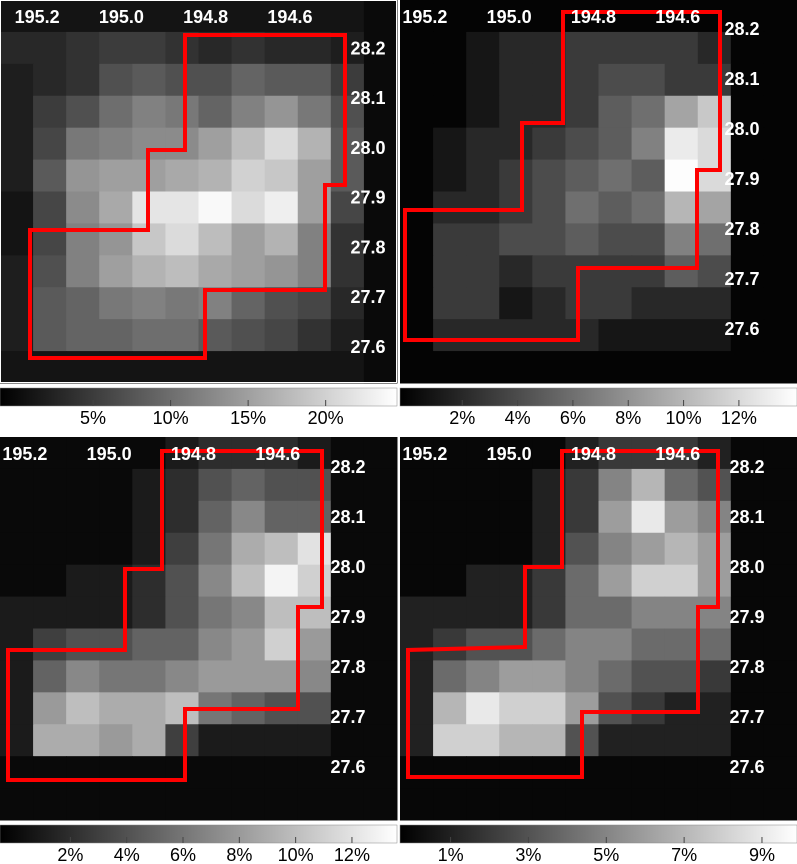  Describe the element at coordinates (598, 834) in the screenshot. I see `colorbar-gradient` at that location.